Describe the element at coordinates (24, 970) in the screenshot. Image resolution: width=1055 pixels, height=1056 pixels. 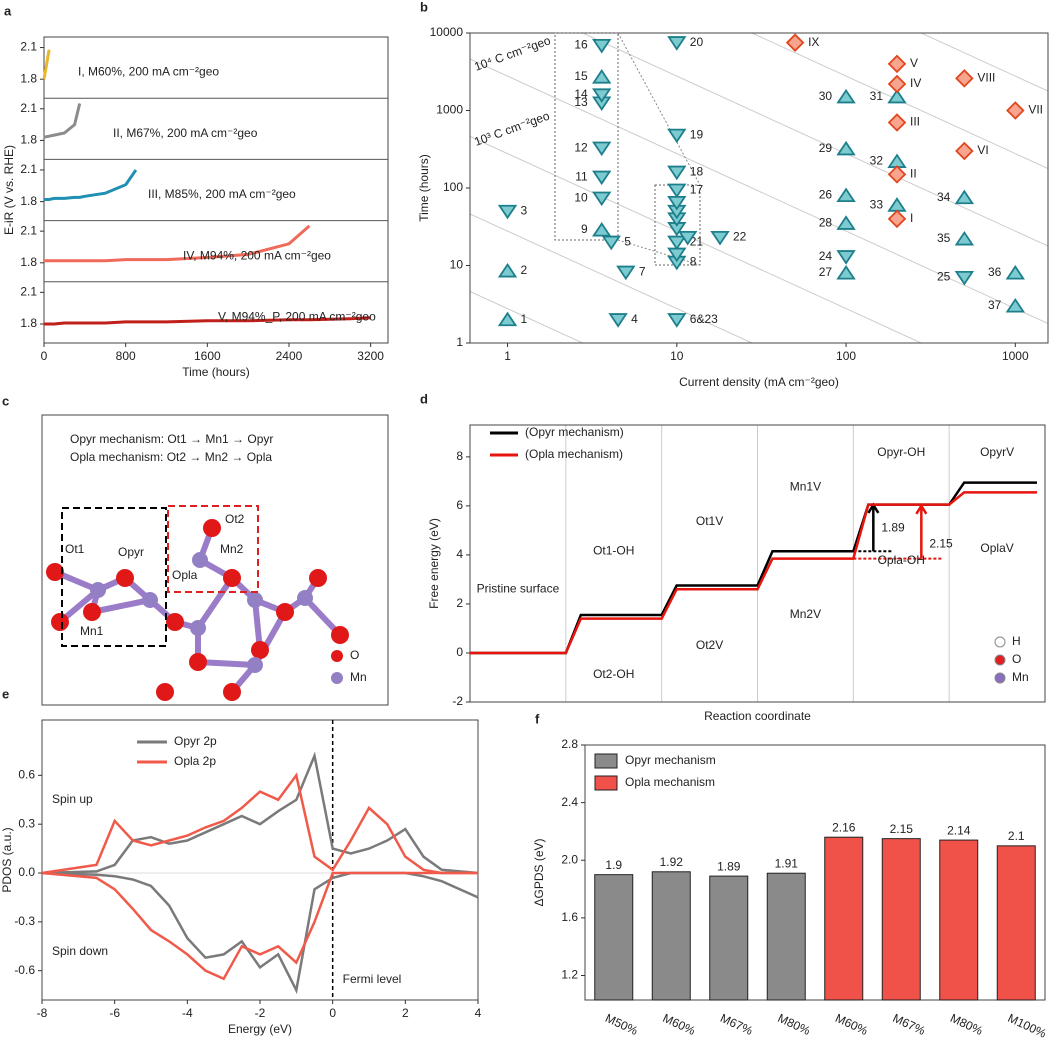
I see `y-tick-label: -0.6` at that location.